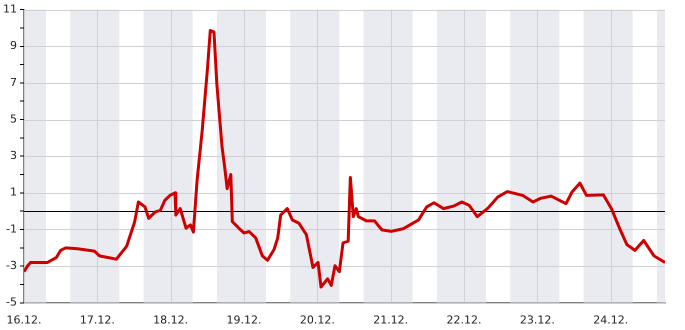  I want to click on y-tick-label: 11, so click(9, 9).